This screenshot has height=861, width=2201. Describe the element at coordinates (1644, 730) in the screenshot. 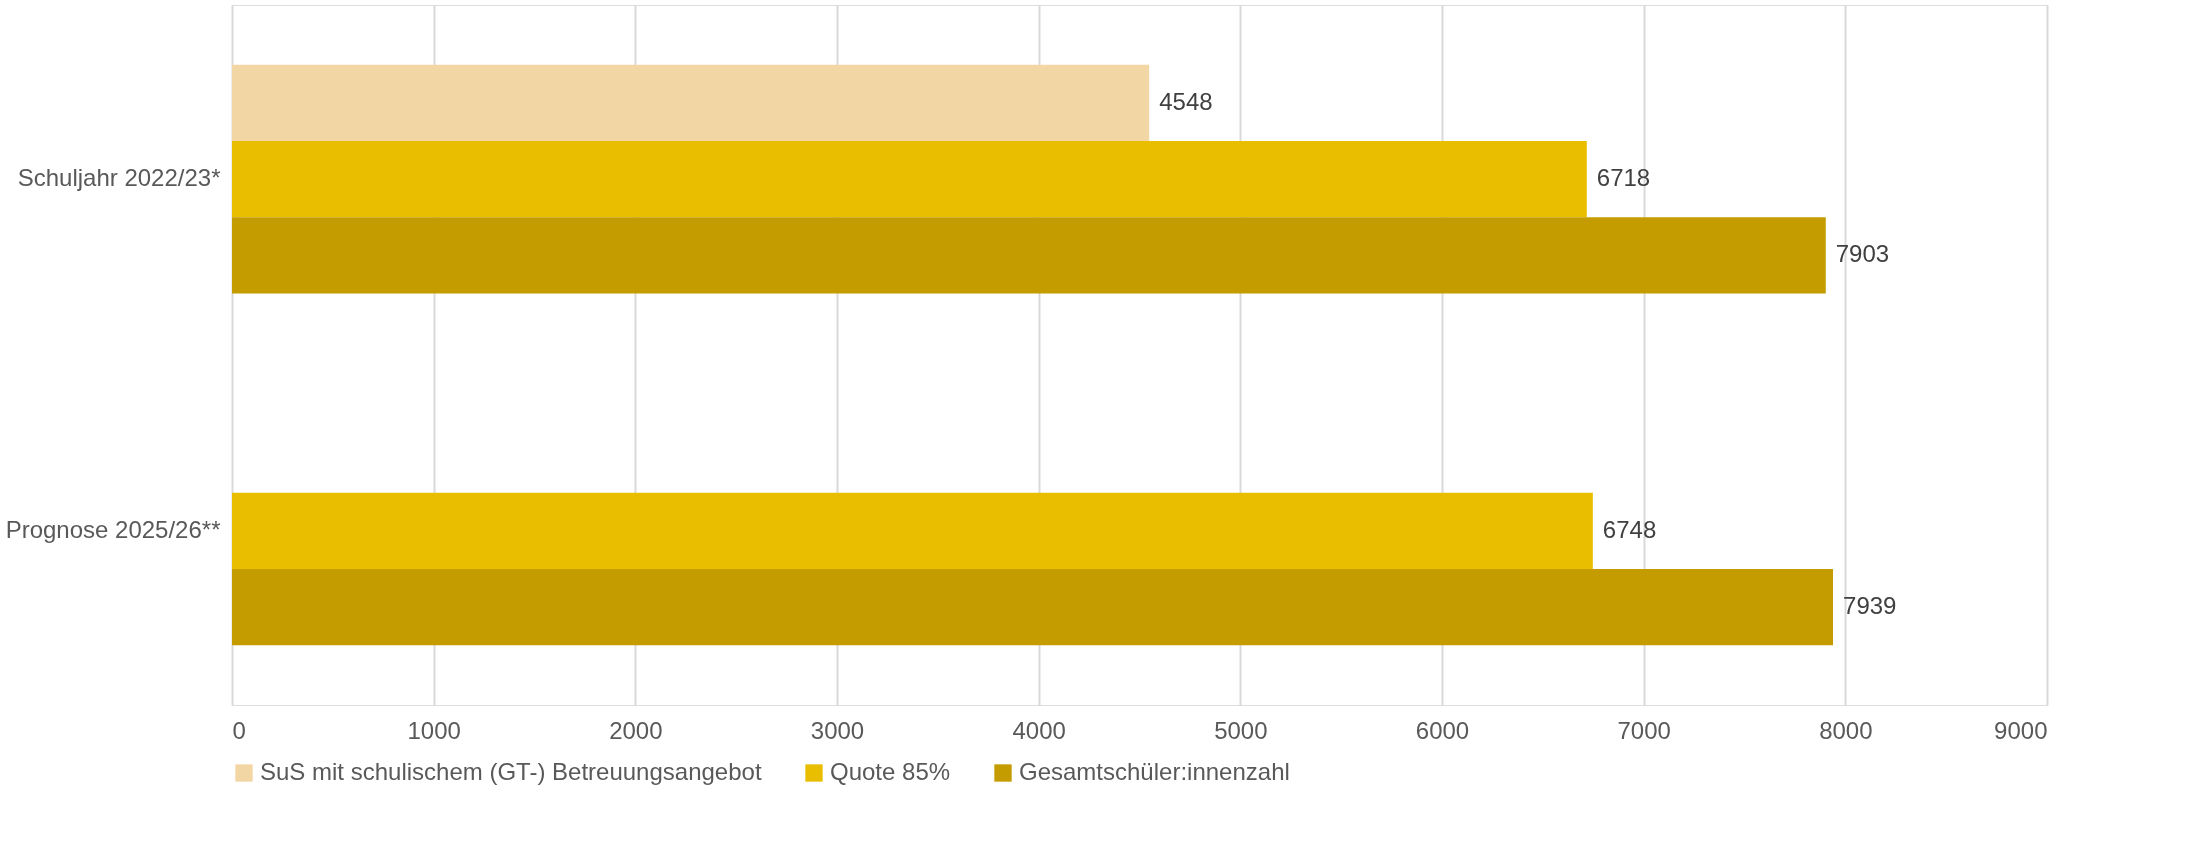

I see `x-tick-label: 7000` at that location.